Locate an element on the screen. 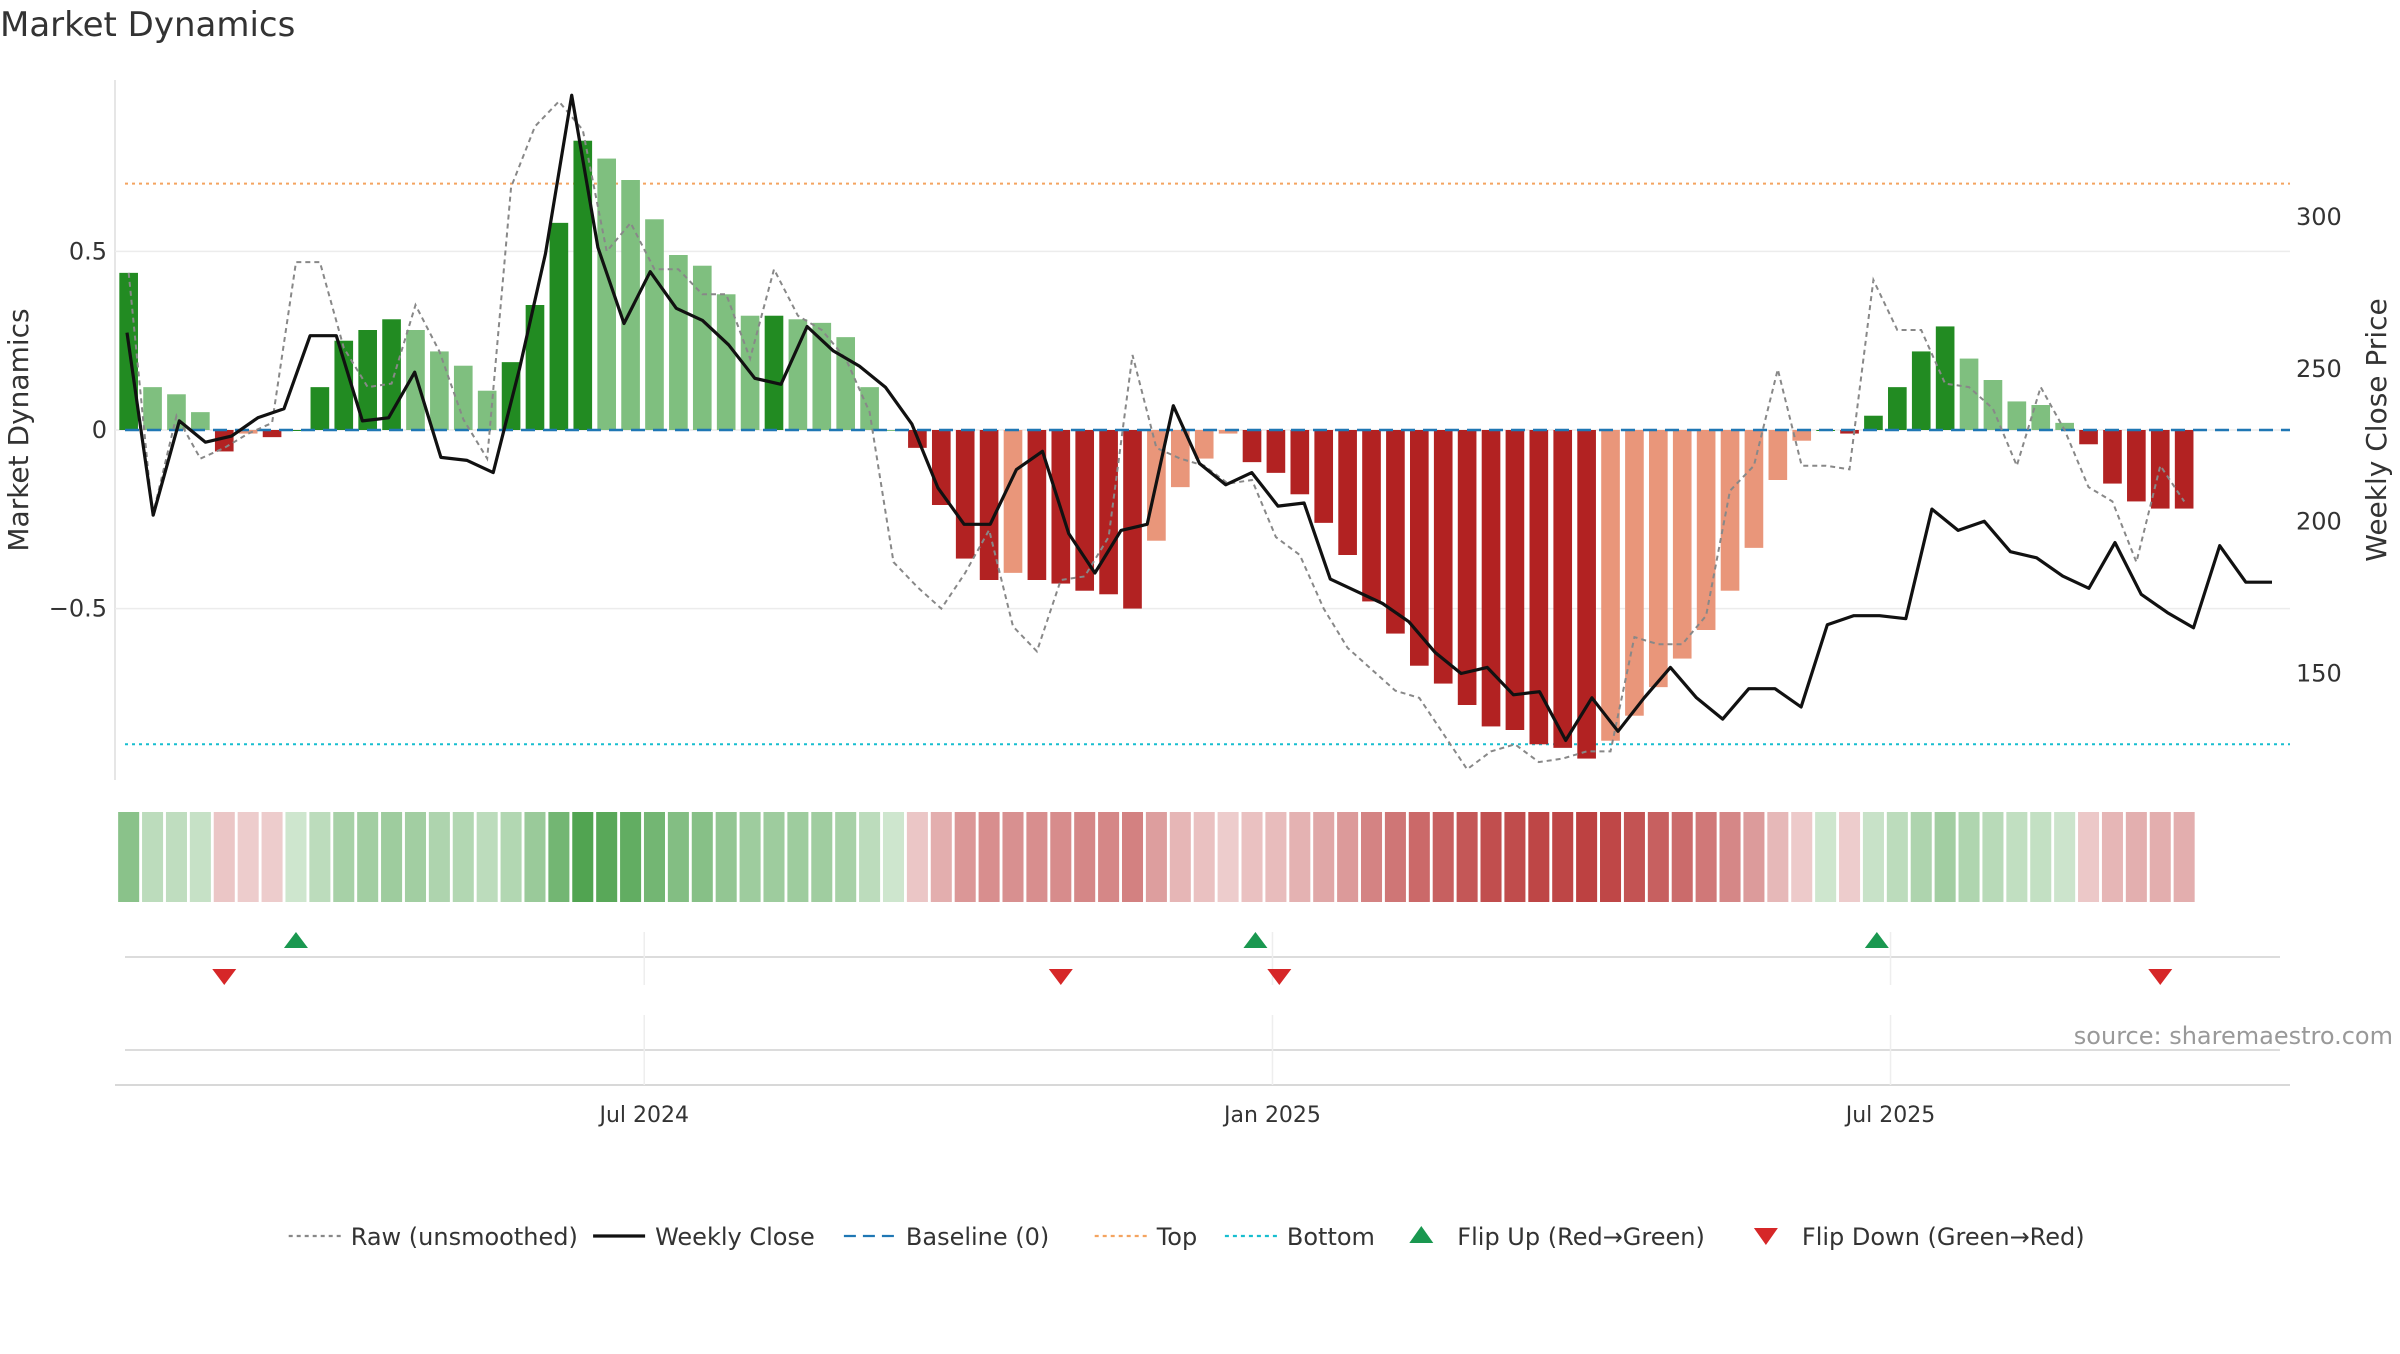  right-tick-label: 250 is located at coordinates (2319, 369).